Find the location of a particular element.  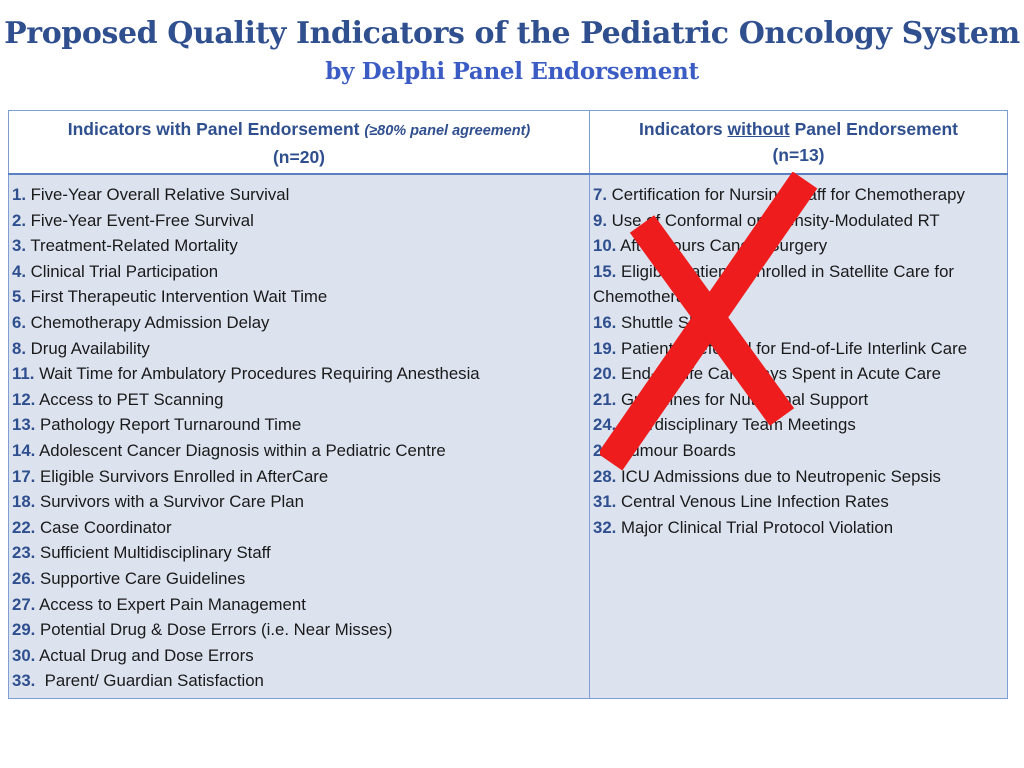

indicator-number: 11. is located at coordinates (23, 374).